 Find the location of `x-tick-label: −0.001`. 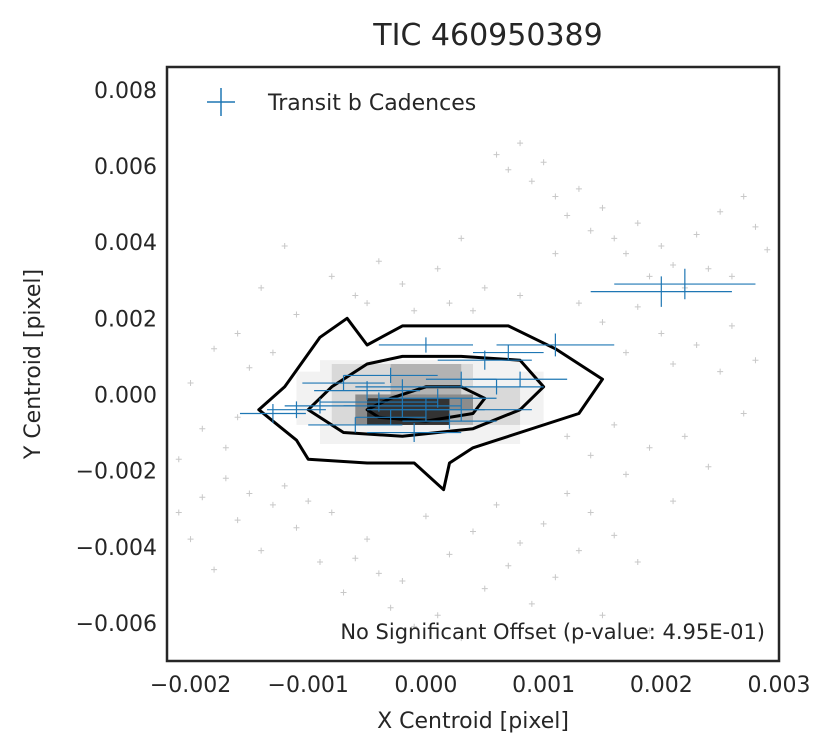

x-tick-label: −0.001 is located at coordinates (308, 685).